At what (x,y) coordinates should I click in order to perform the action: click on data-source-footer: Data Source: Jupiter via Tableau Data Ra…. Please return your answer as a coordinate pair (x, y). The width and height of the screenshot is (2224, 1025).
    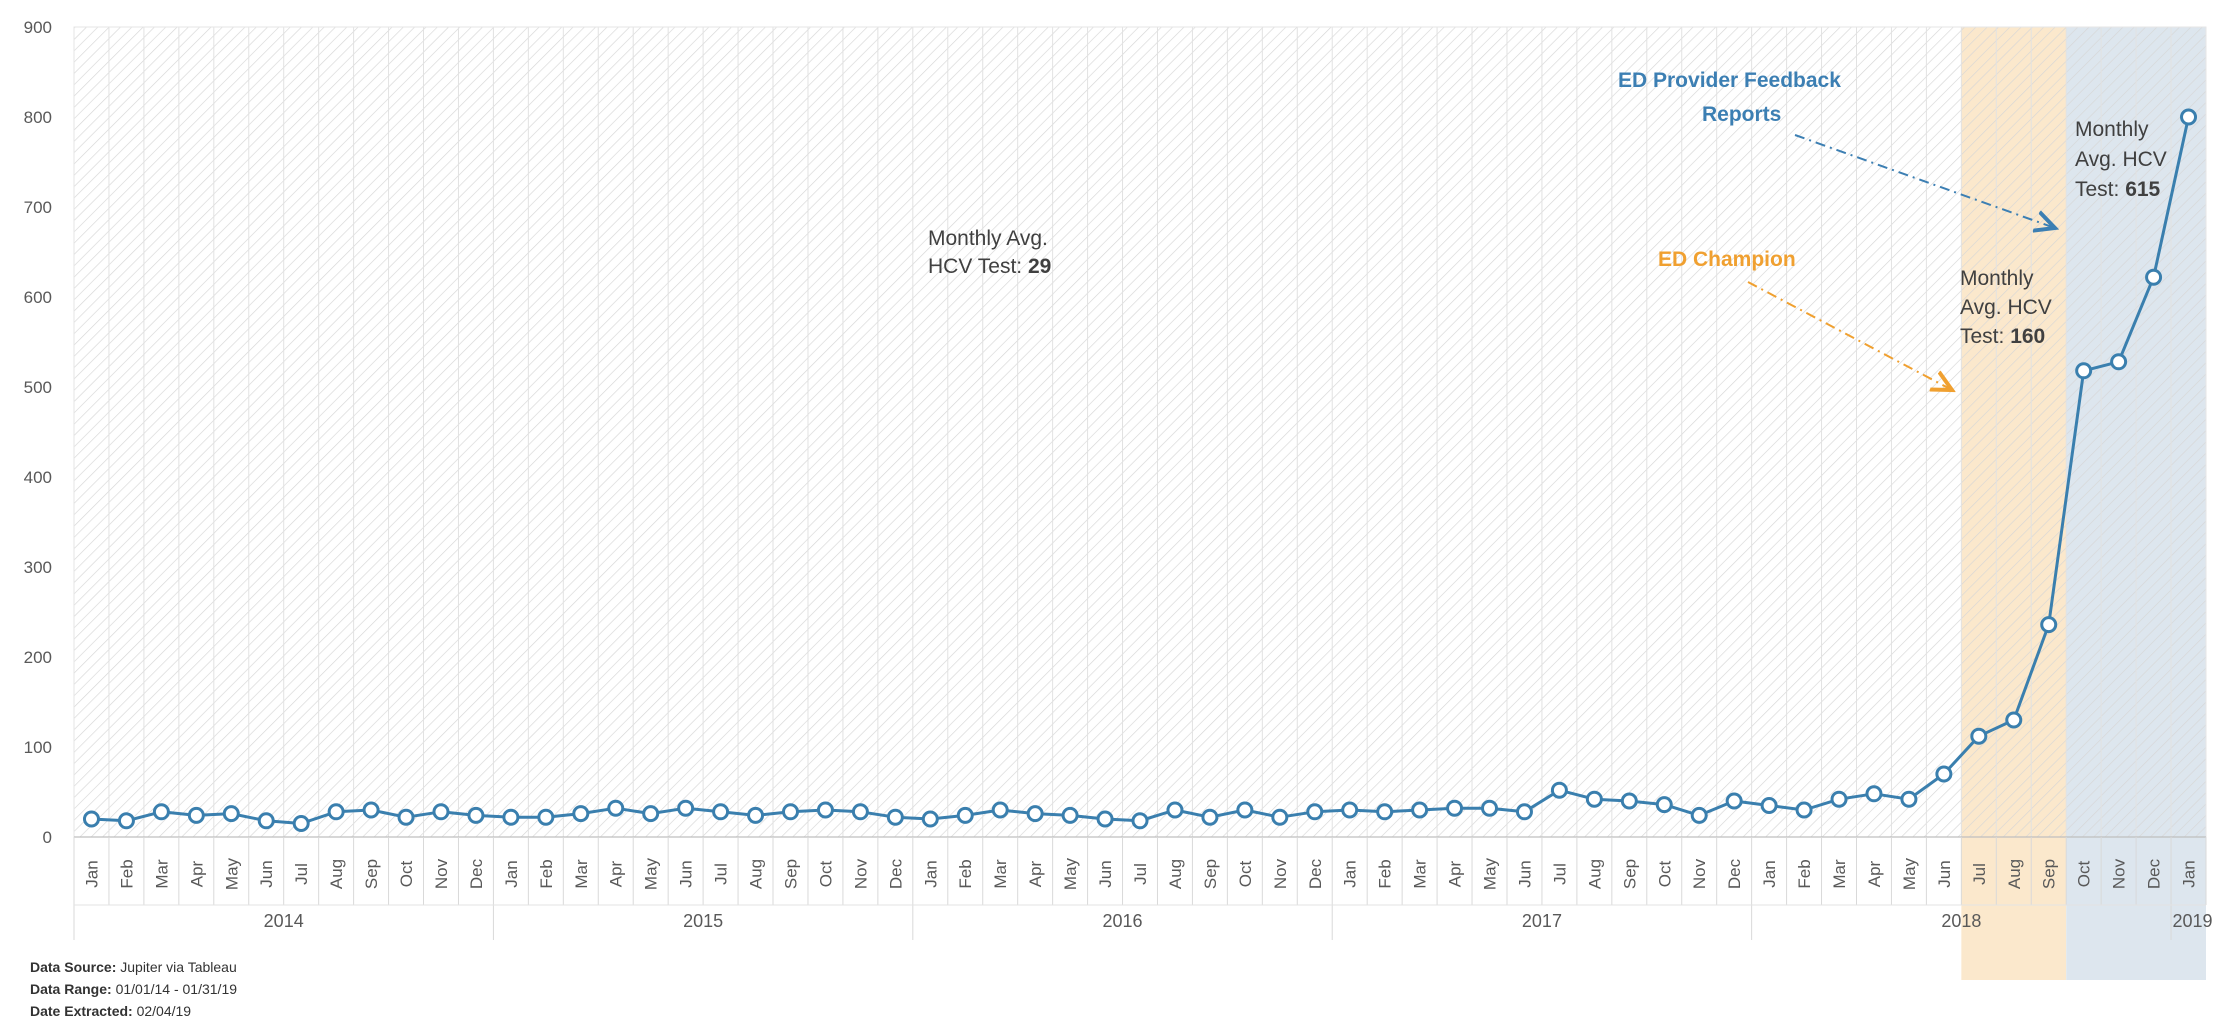
    Looking at the image, I should click on (133, 989).